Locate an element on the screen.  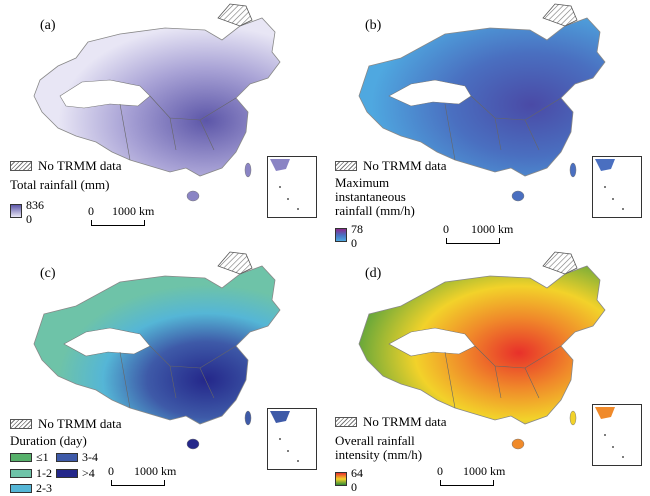
legend-item: ≤1 is located at coordinates (29, 457).